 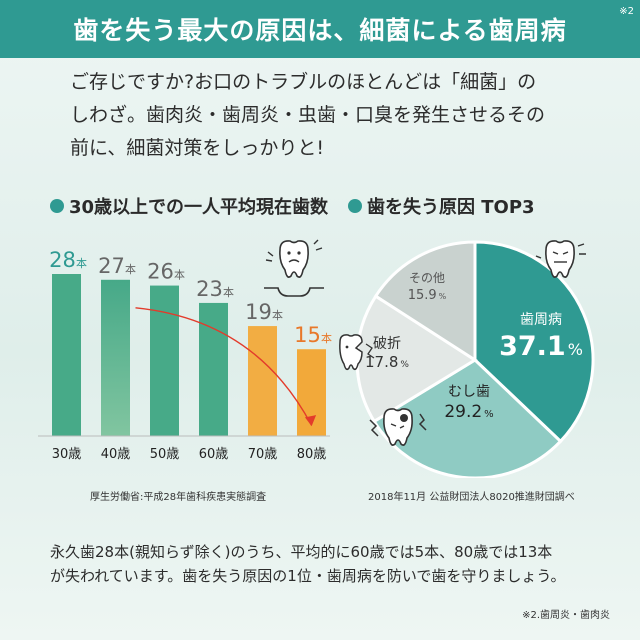 I want to click on pie-slice-value: 37.1%, so click(x=541, y=346).